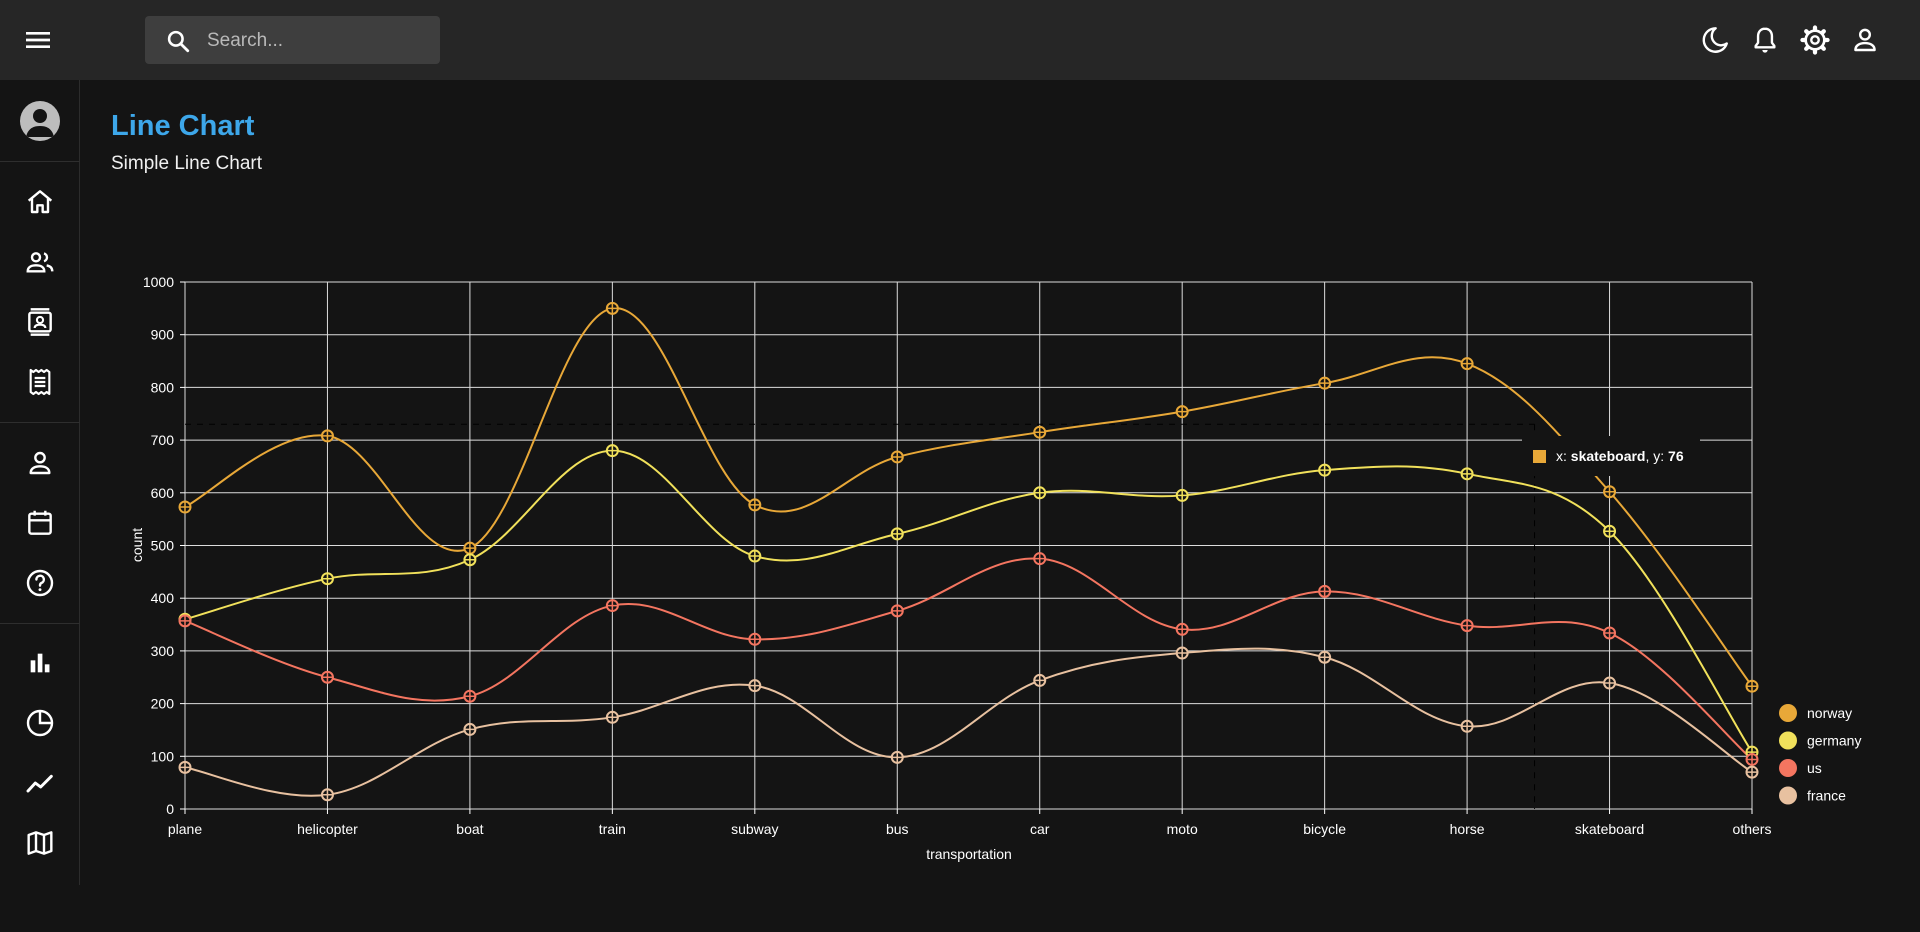  I want to click on legend-item-norway: norway, so click(1815, 713).